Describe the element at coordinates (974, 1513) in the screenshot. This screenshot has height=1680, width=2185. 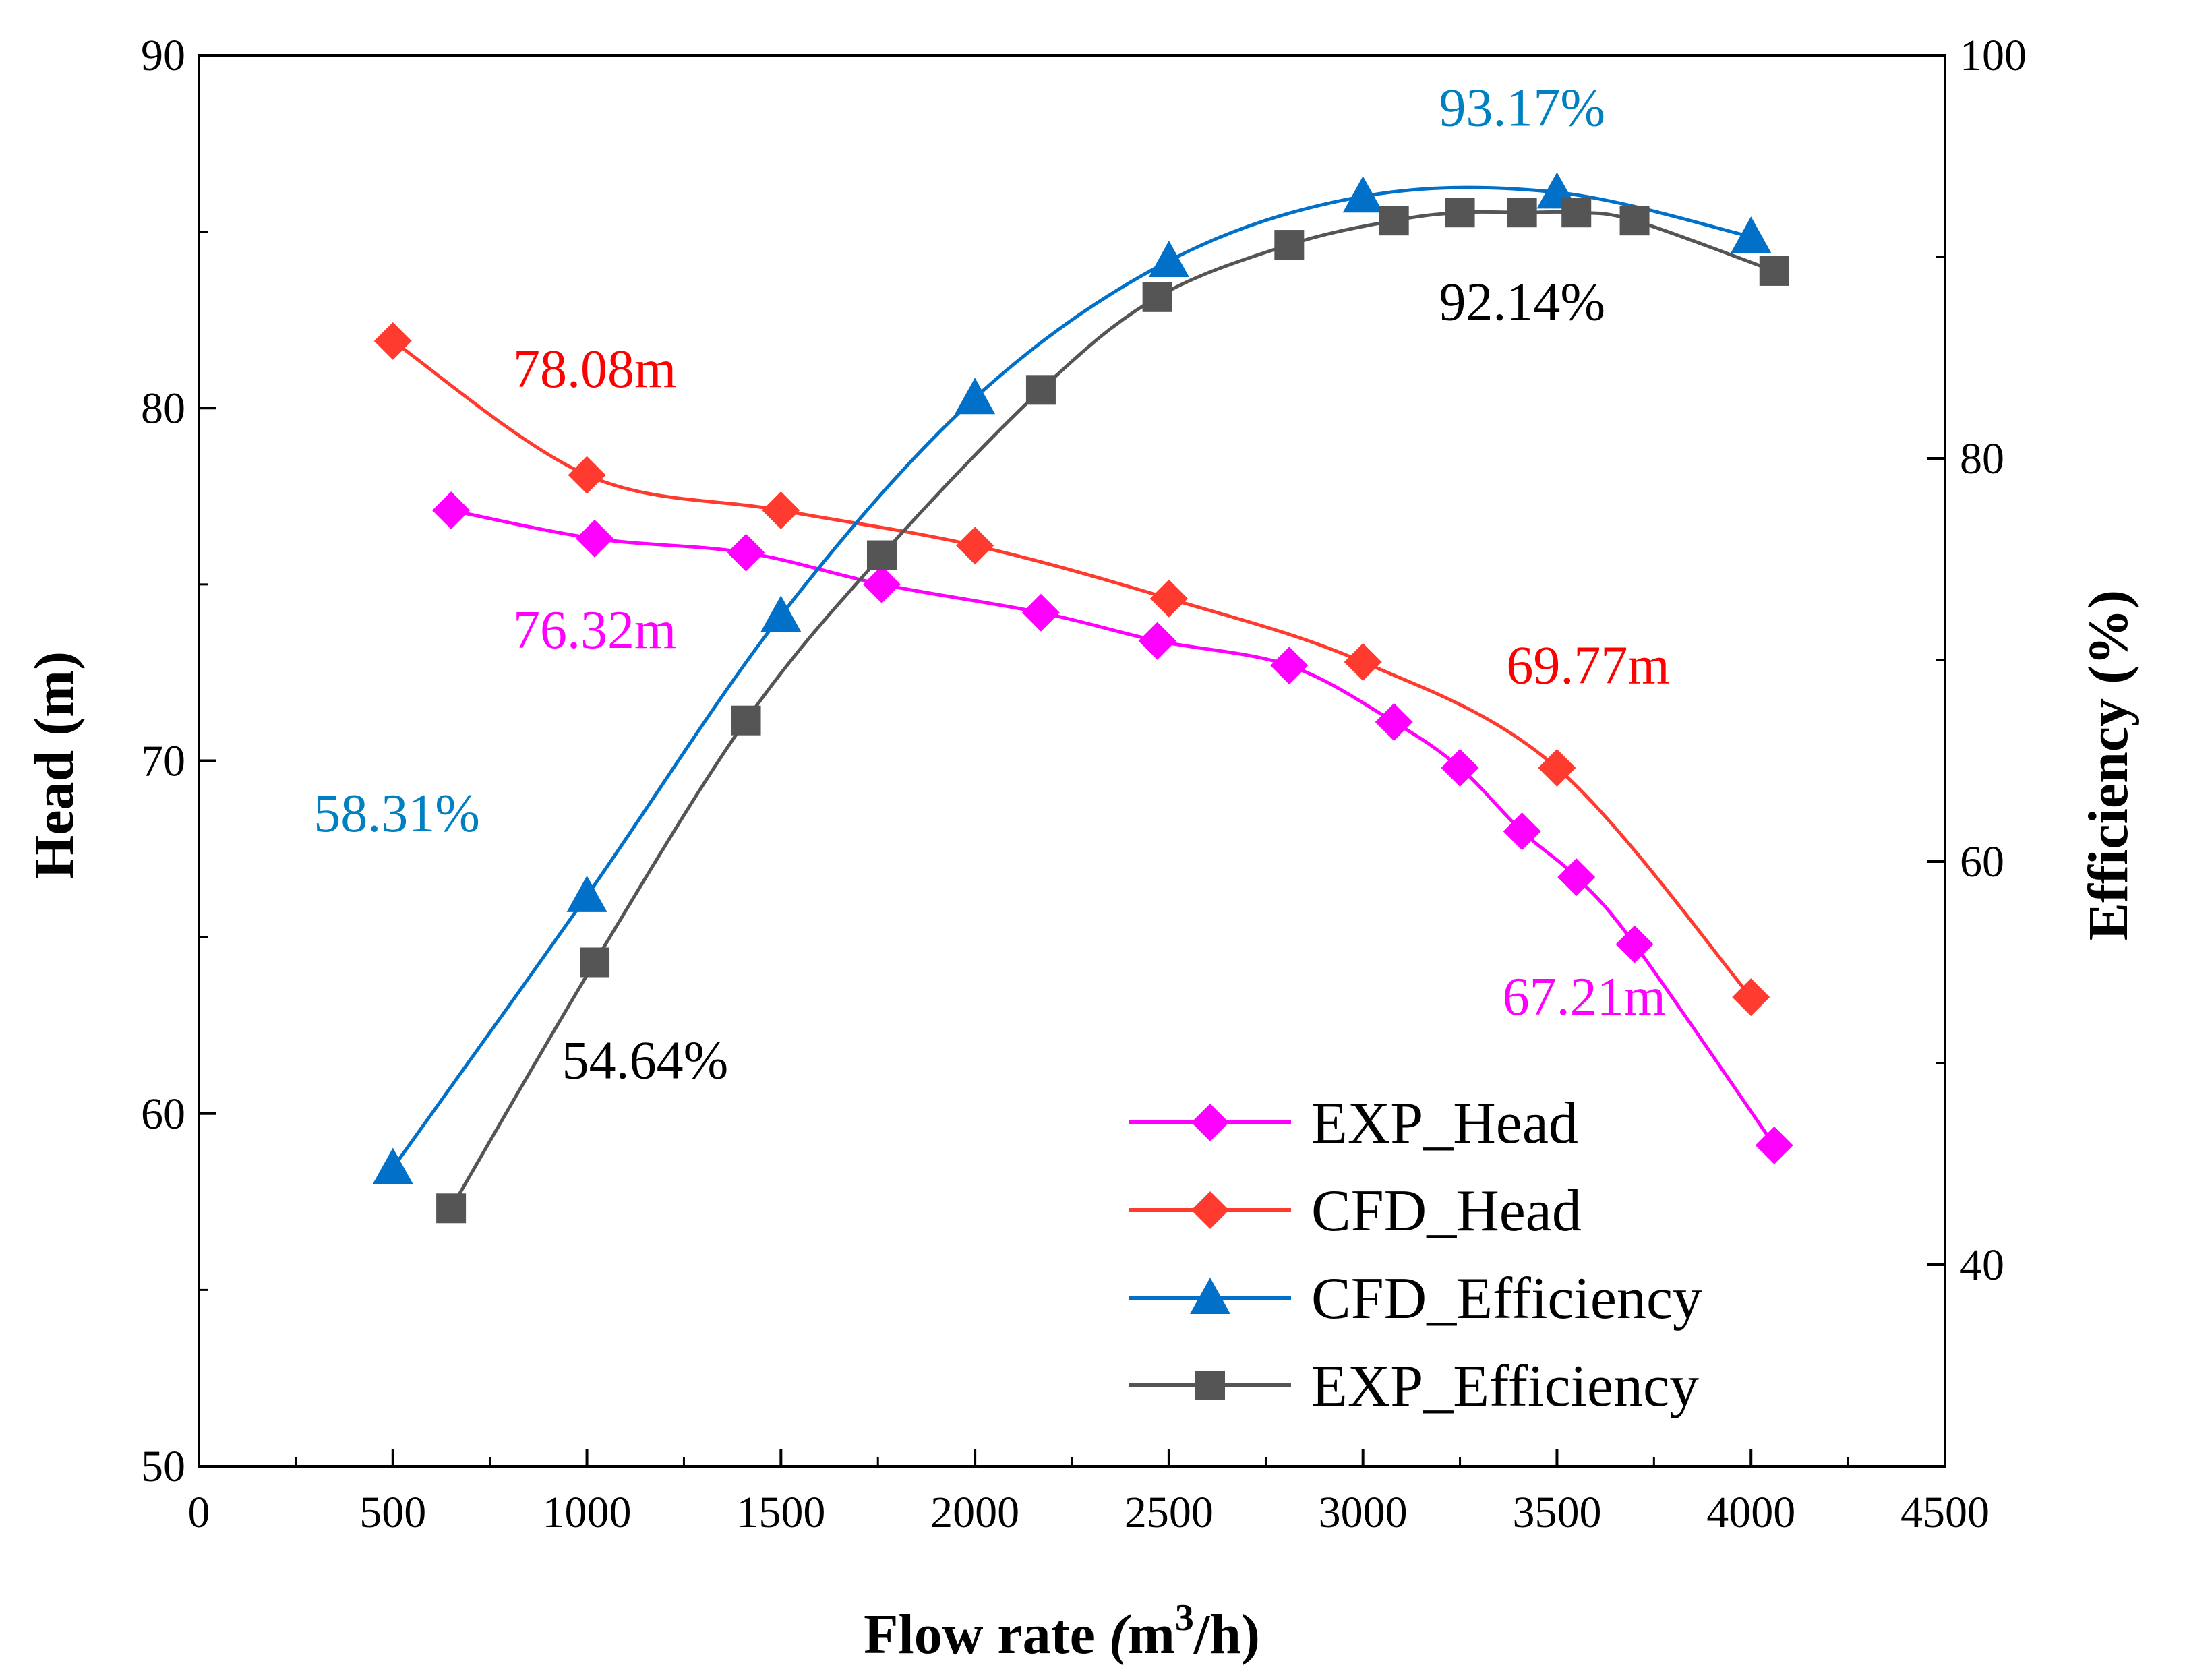
I see `x-tick-label: 2000` at that location.